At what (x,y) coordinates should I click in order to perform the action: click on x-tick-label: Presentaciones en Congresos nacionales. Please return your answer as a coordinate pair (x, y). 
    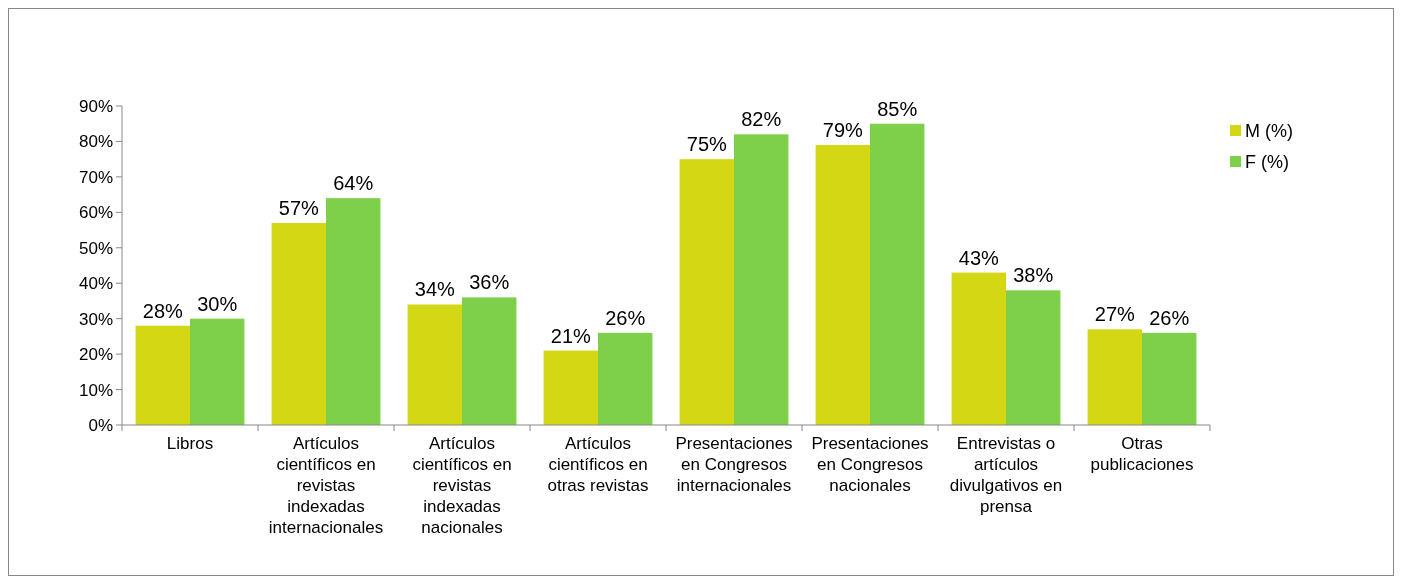
    Looking at the image, I should click on (870, 464).